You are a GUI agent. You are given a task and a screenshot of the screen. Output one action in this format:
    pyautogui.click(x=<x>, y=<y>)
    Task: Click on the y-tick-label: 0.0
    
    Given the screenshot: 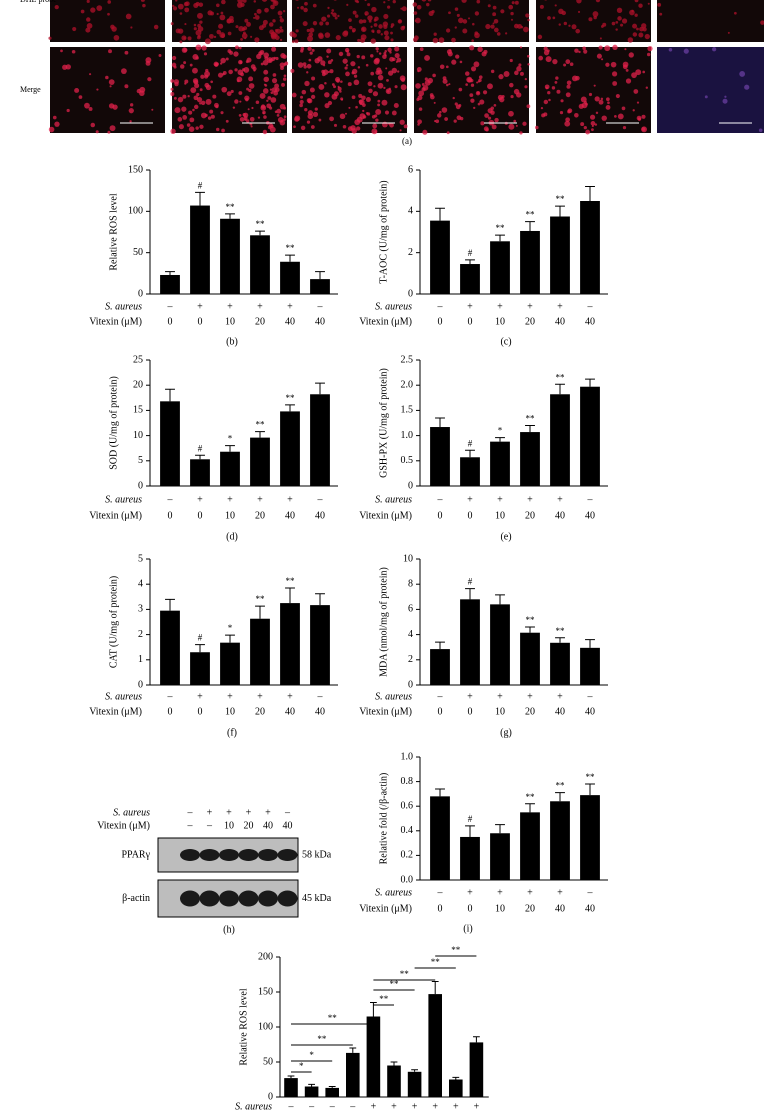 What is the action you would take?
    pyautogui.click(x=407, y=879)
    